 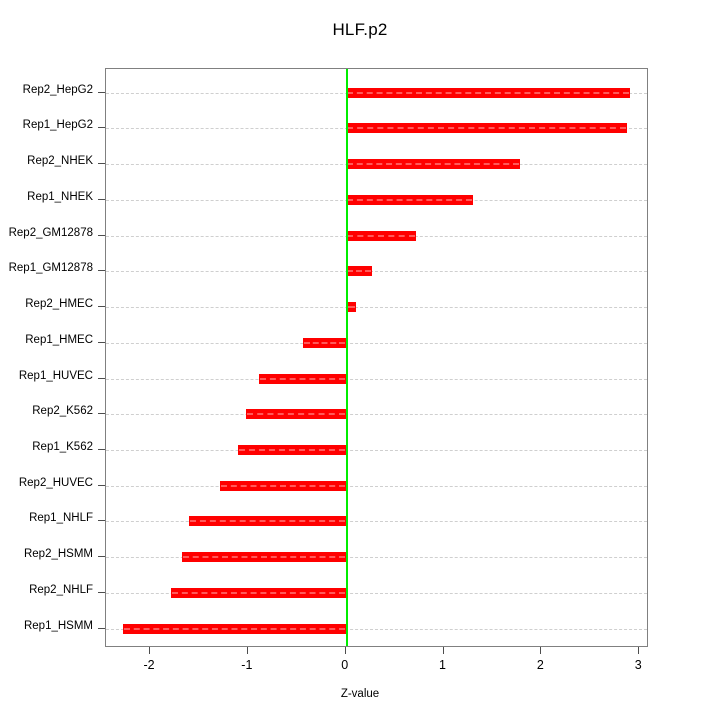 I want to click on x-tick-label: -2, so click(x=149, y=665).